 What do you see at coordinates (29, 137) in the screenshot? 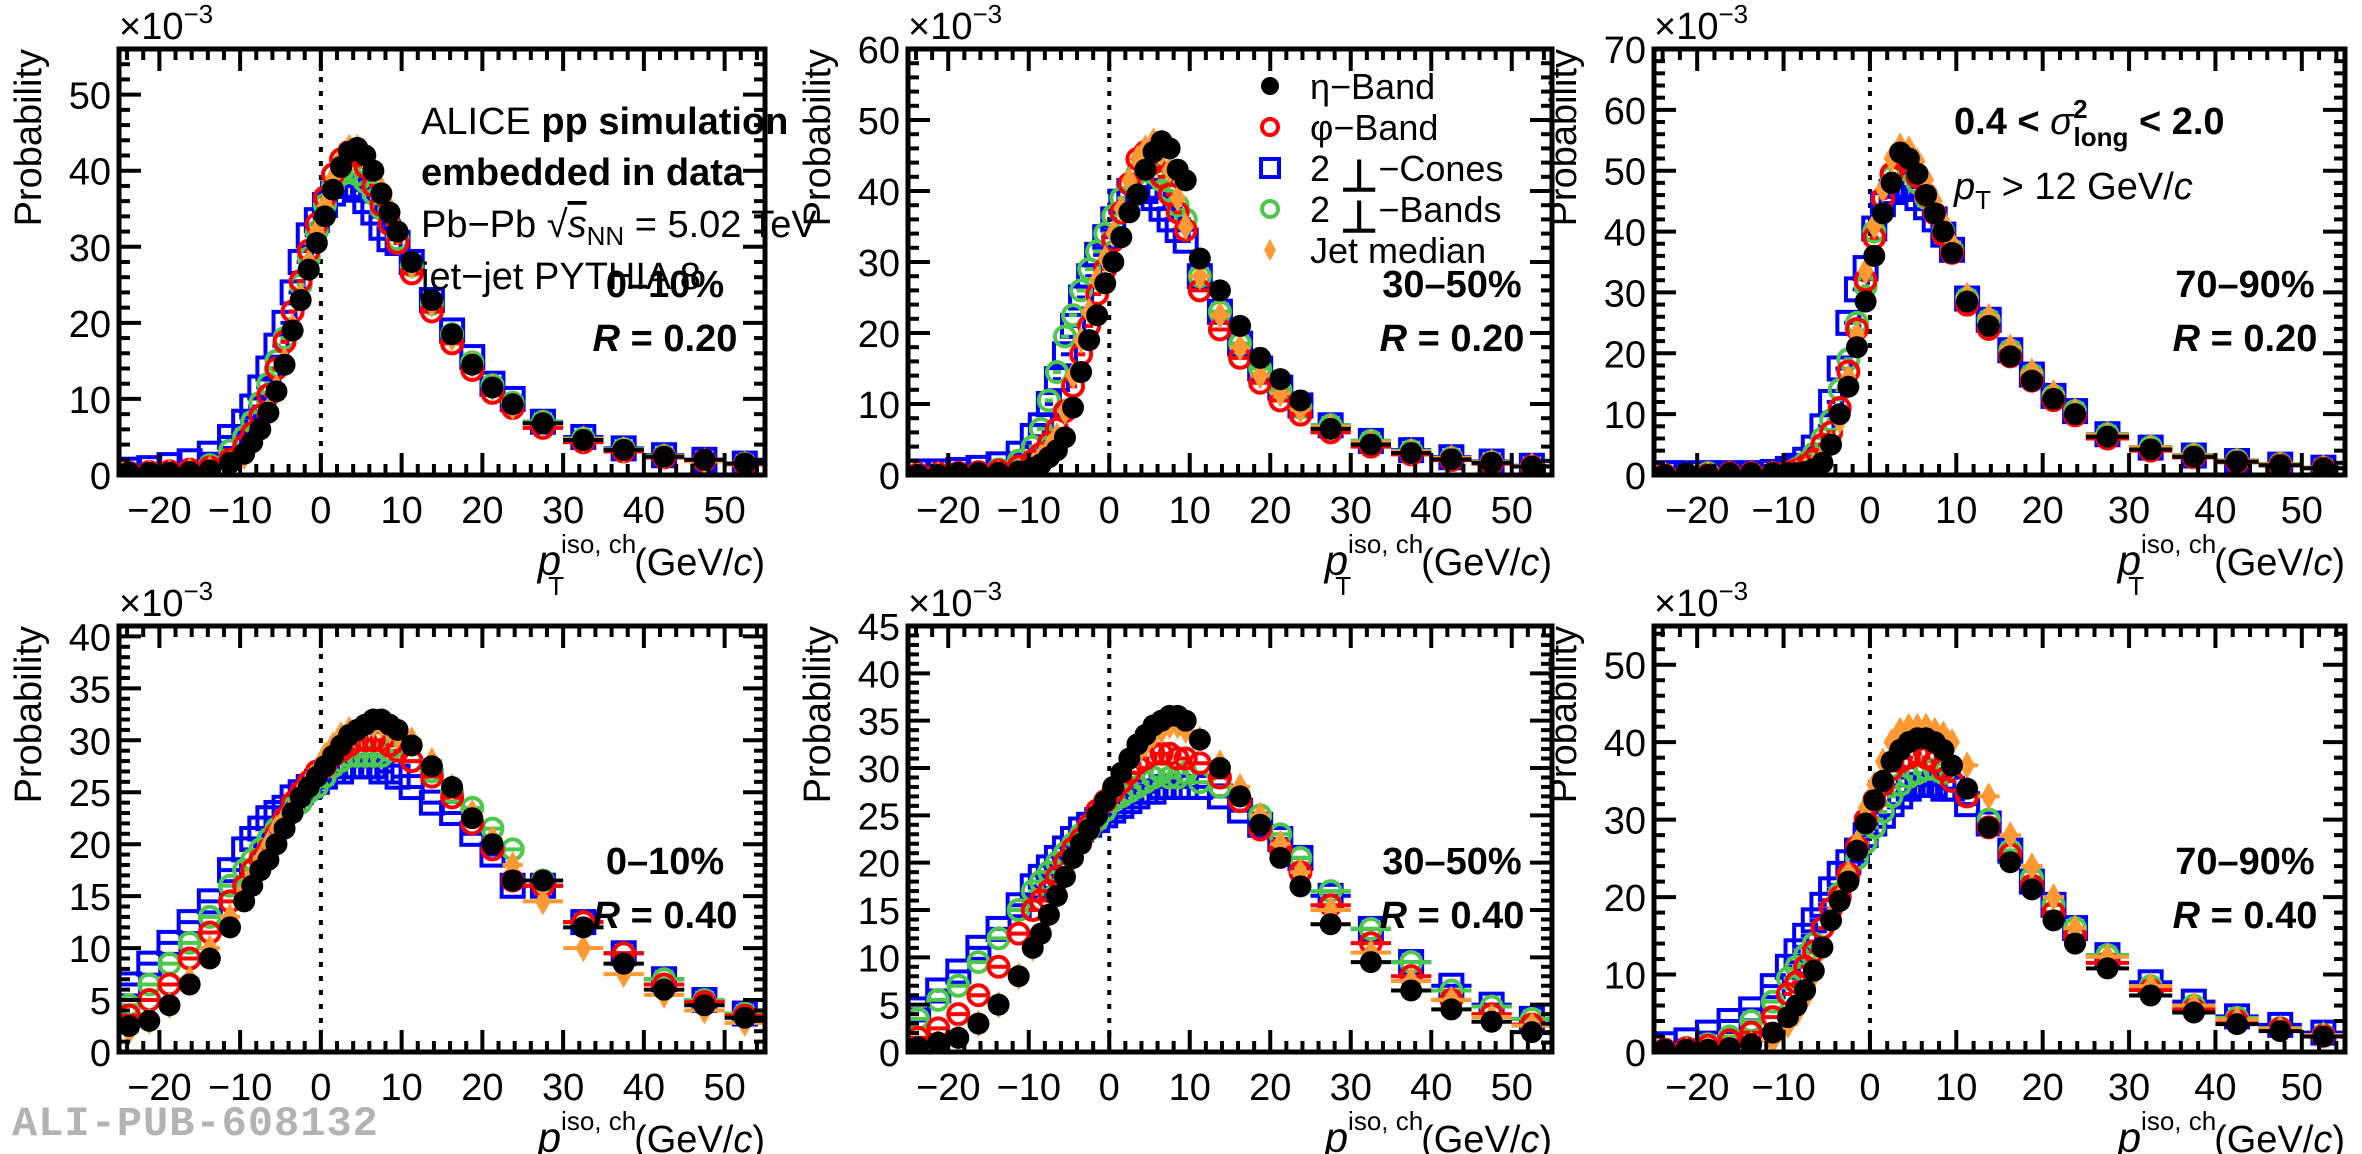
I see `y-axis-label: Probability` at bounding box center [29, 137].